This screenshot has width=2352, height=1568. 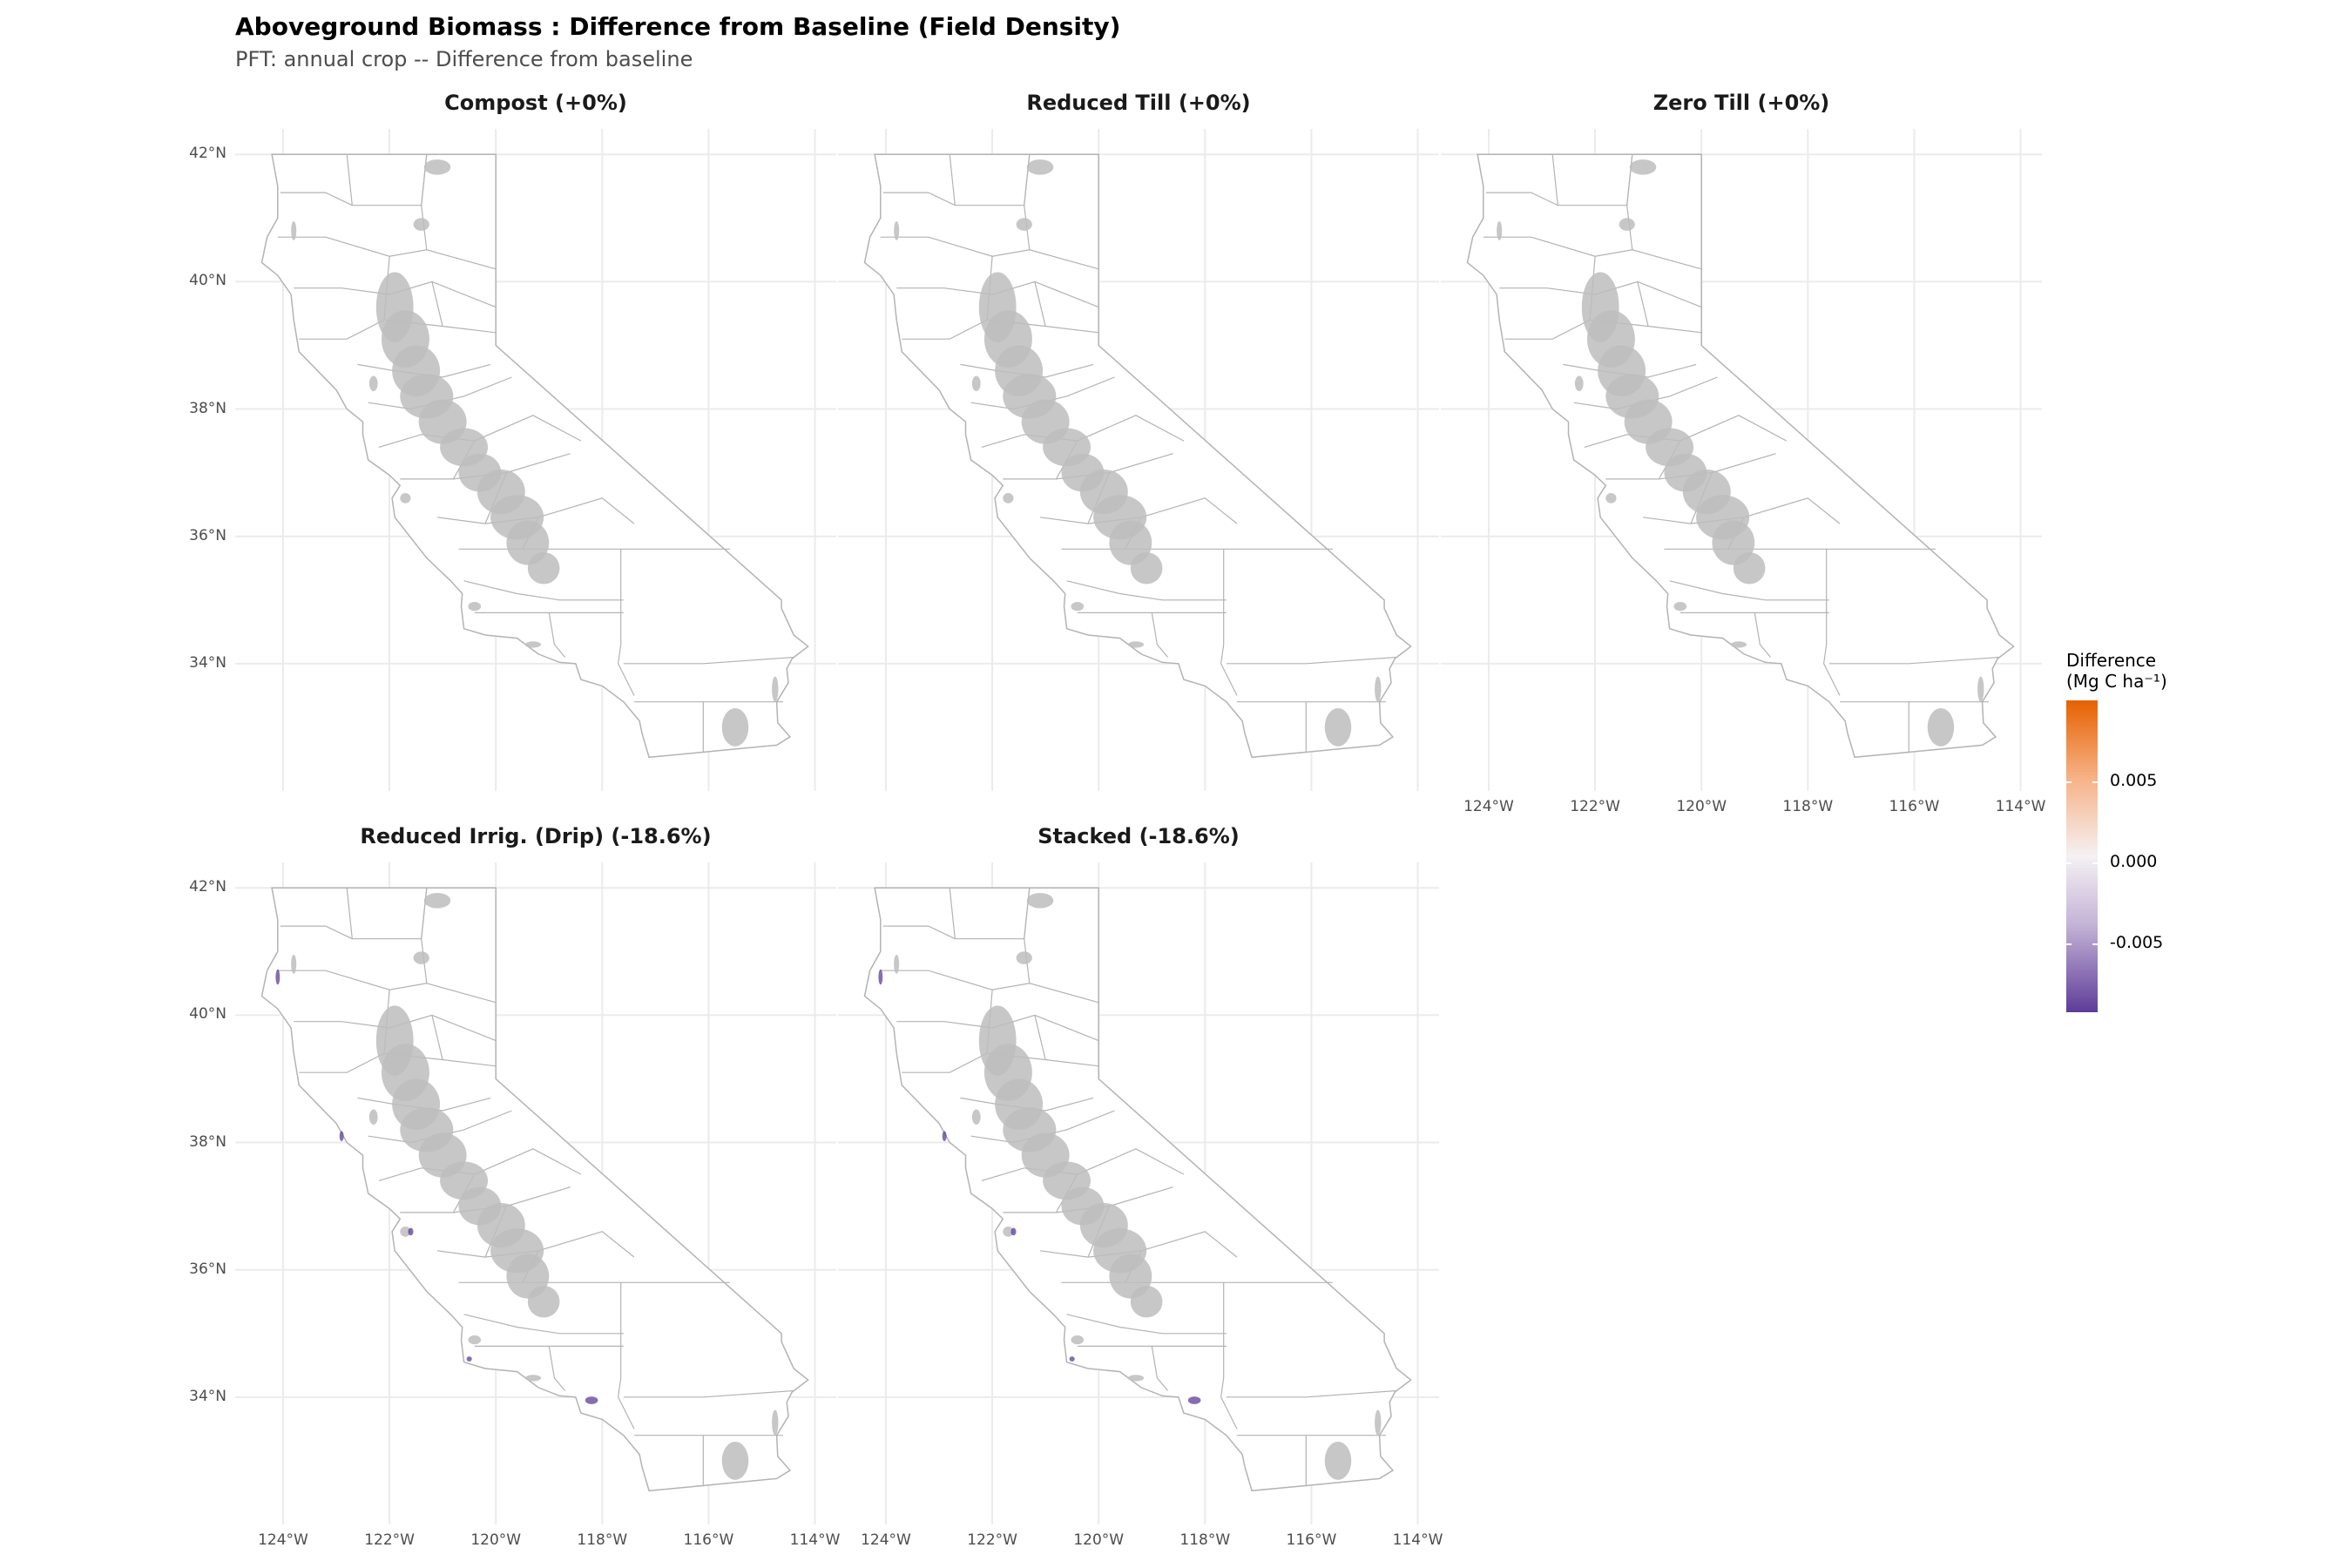 I want to click on facet-title: Compost (+0%), so click(x=535, y=103).